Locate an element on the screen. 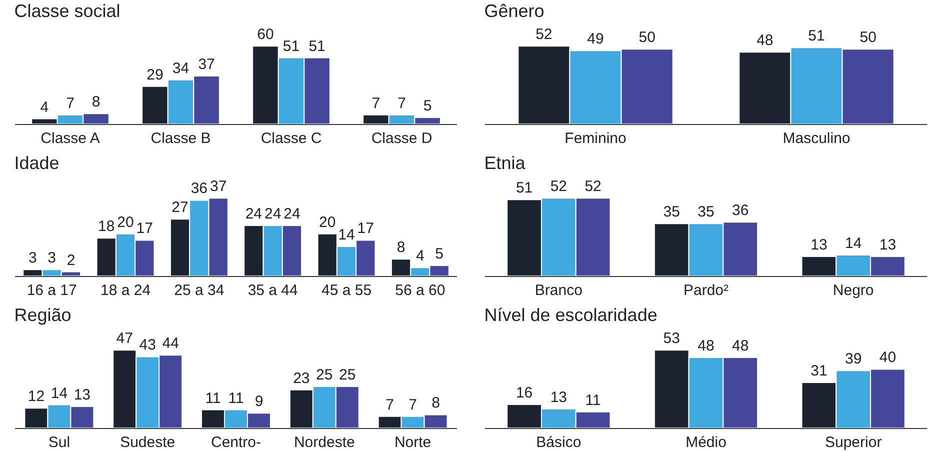 The height and width of the screenshot is (452, 930). x-tick-label: Negro is located at coordinates (853, 290).